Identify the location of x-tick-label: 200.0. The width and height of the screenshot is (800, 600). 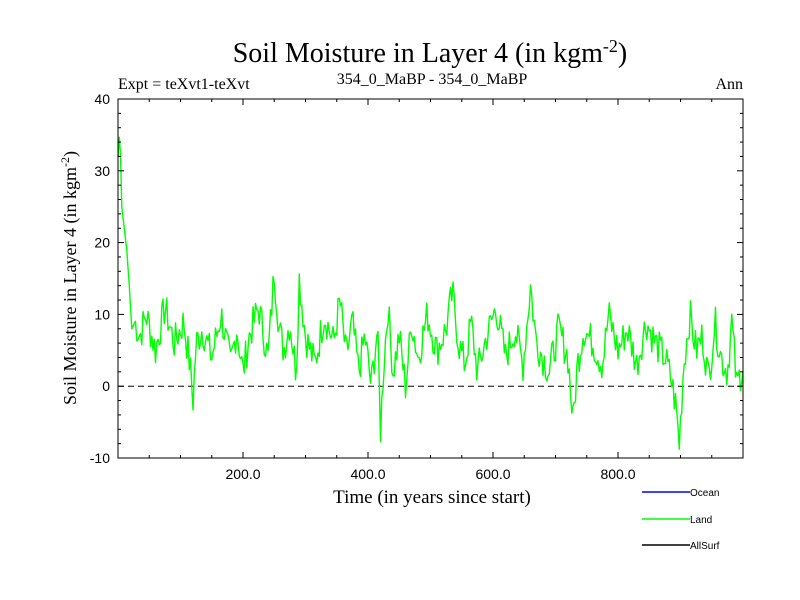
(242, 474).